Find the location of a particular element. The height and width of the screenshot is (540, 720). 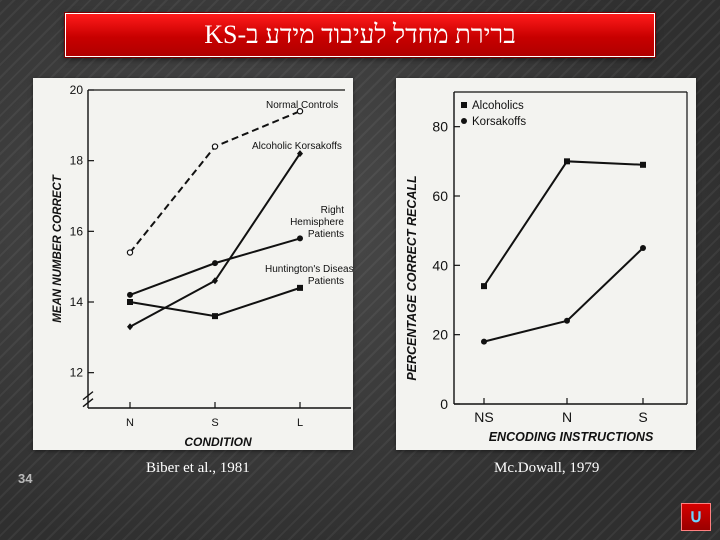

citation-right: Mc.Dowall, 1979 is located at coordinates (547, 468).